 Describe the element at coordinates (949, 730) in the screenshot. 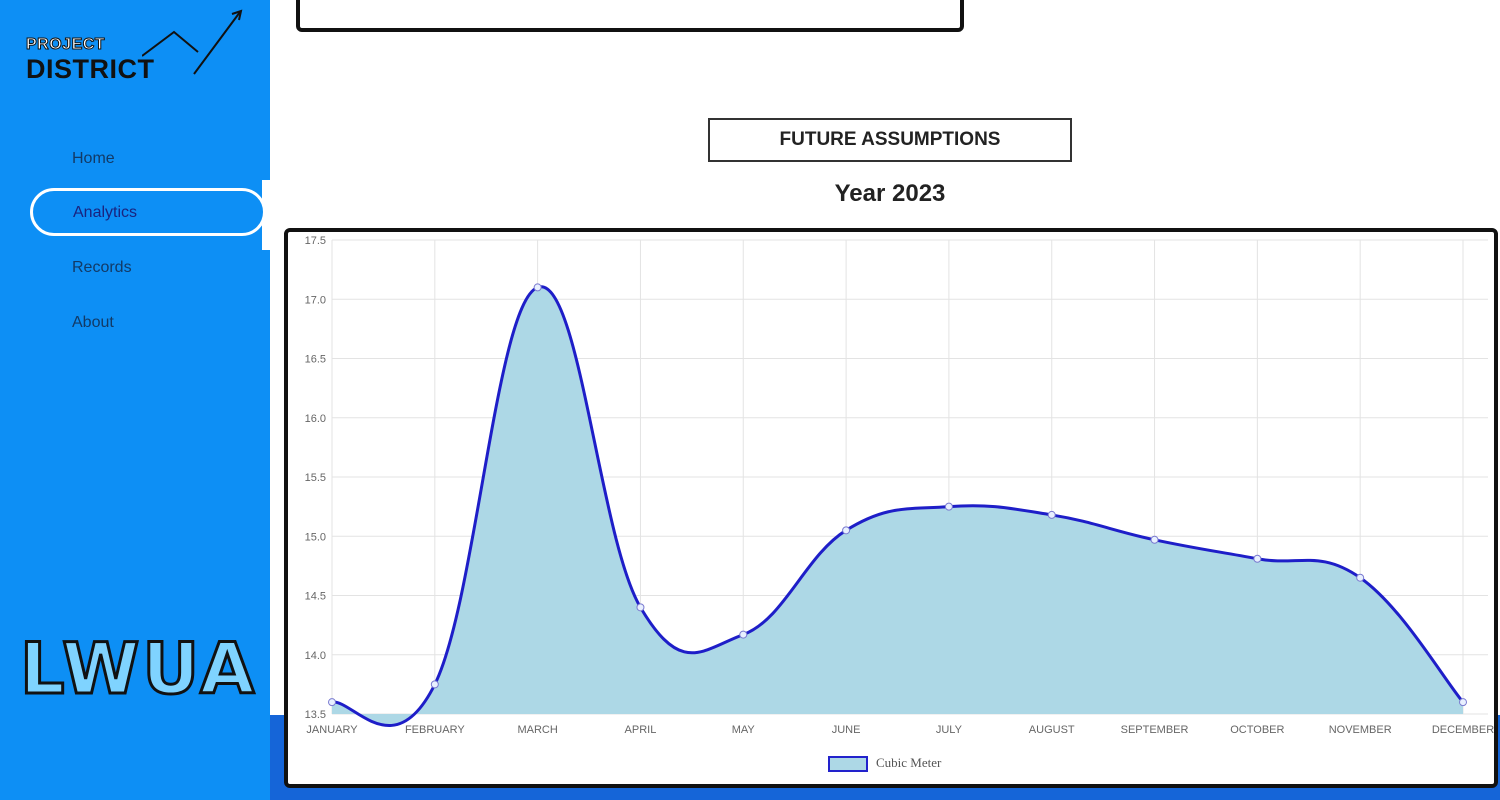

I see `x-tick-label: JULY` at that location.